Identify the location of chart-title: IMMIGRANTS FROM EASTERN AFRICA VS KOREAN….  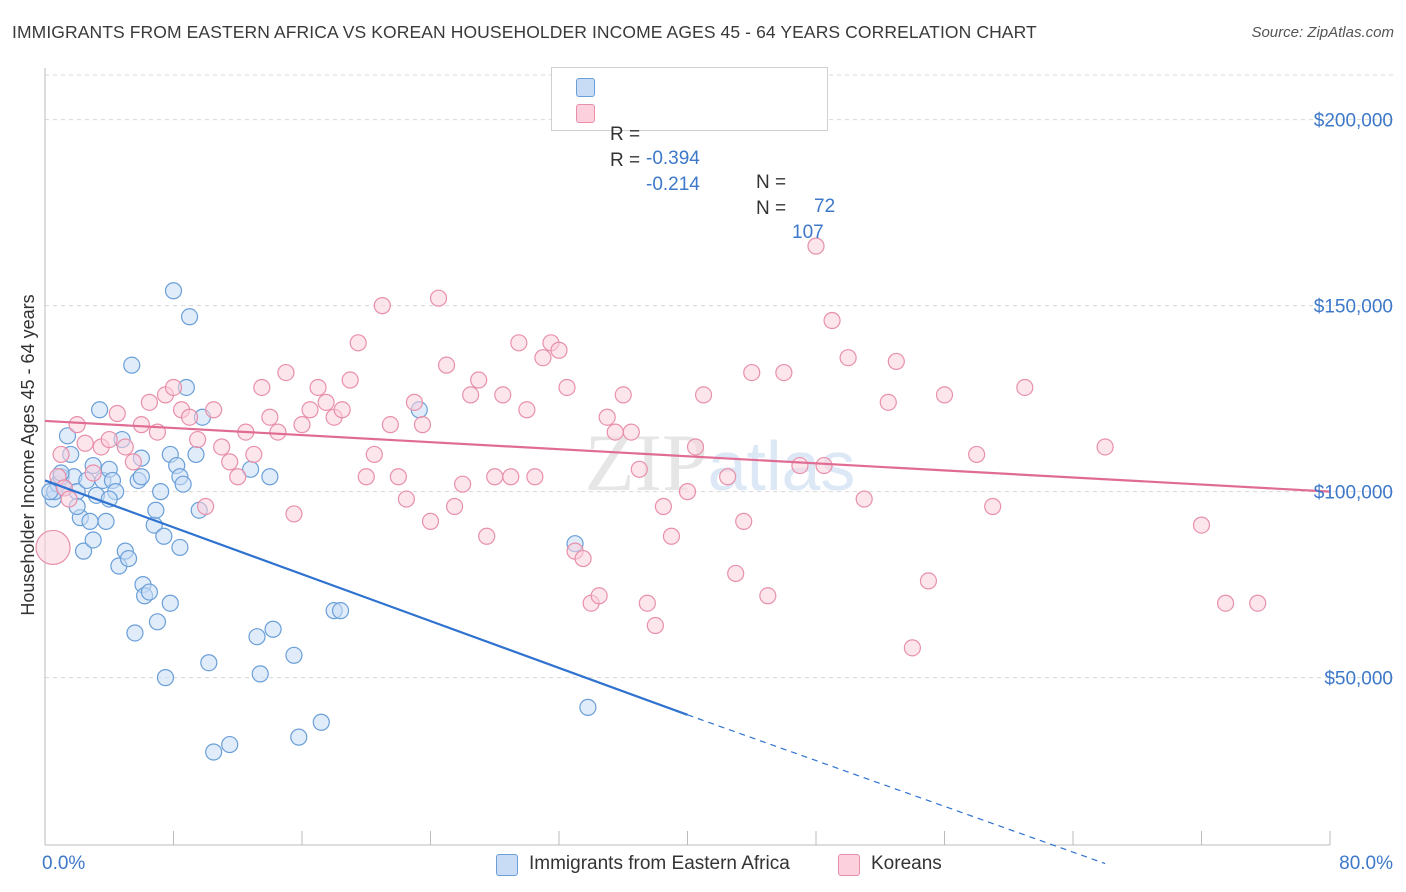
(524, 32).